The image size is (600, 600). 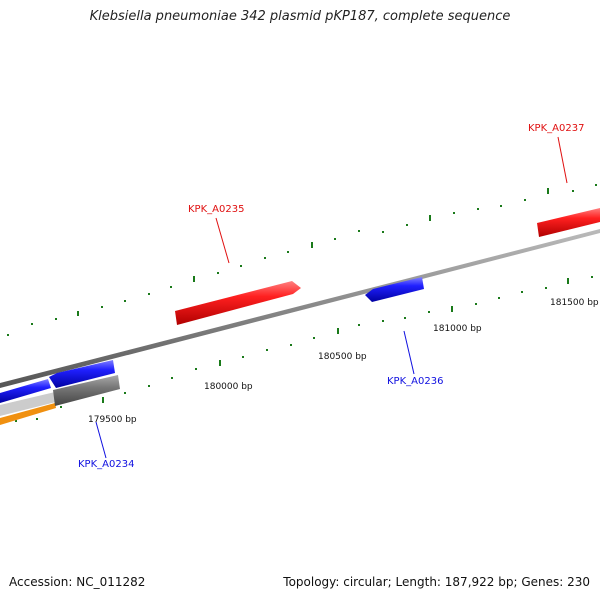 What do you see at coordinates (342, 357) in the screenshot?
I see `tick-label: 180500 bp` at bounding box center [342, 357].